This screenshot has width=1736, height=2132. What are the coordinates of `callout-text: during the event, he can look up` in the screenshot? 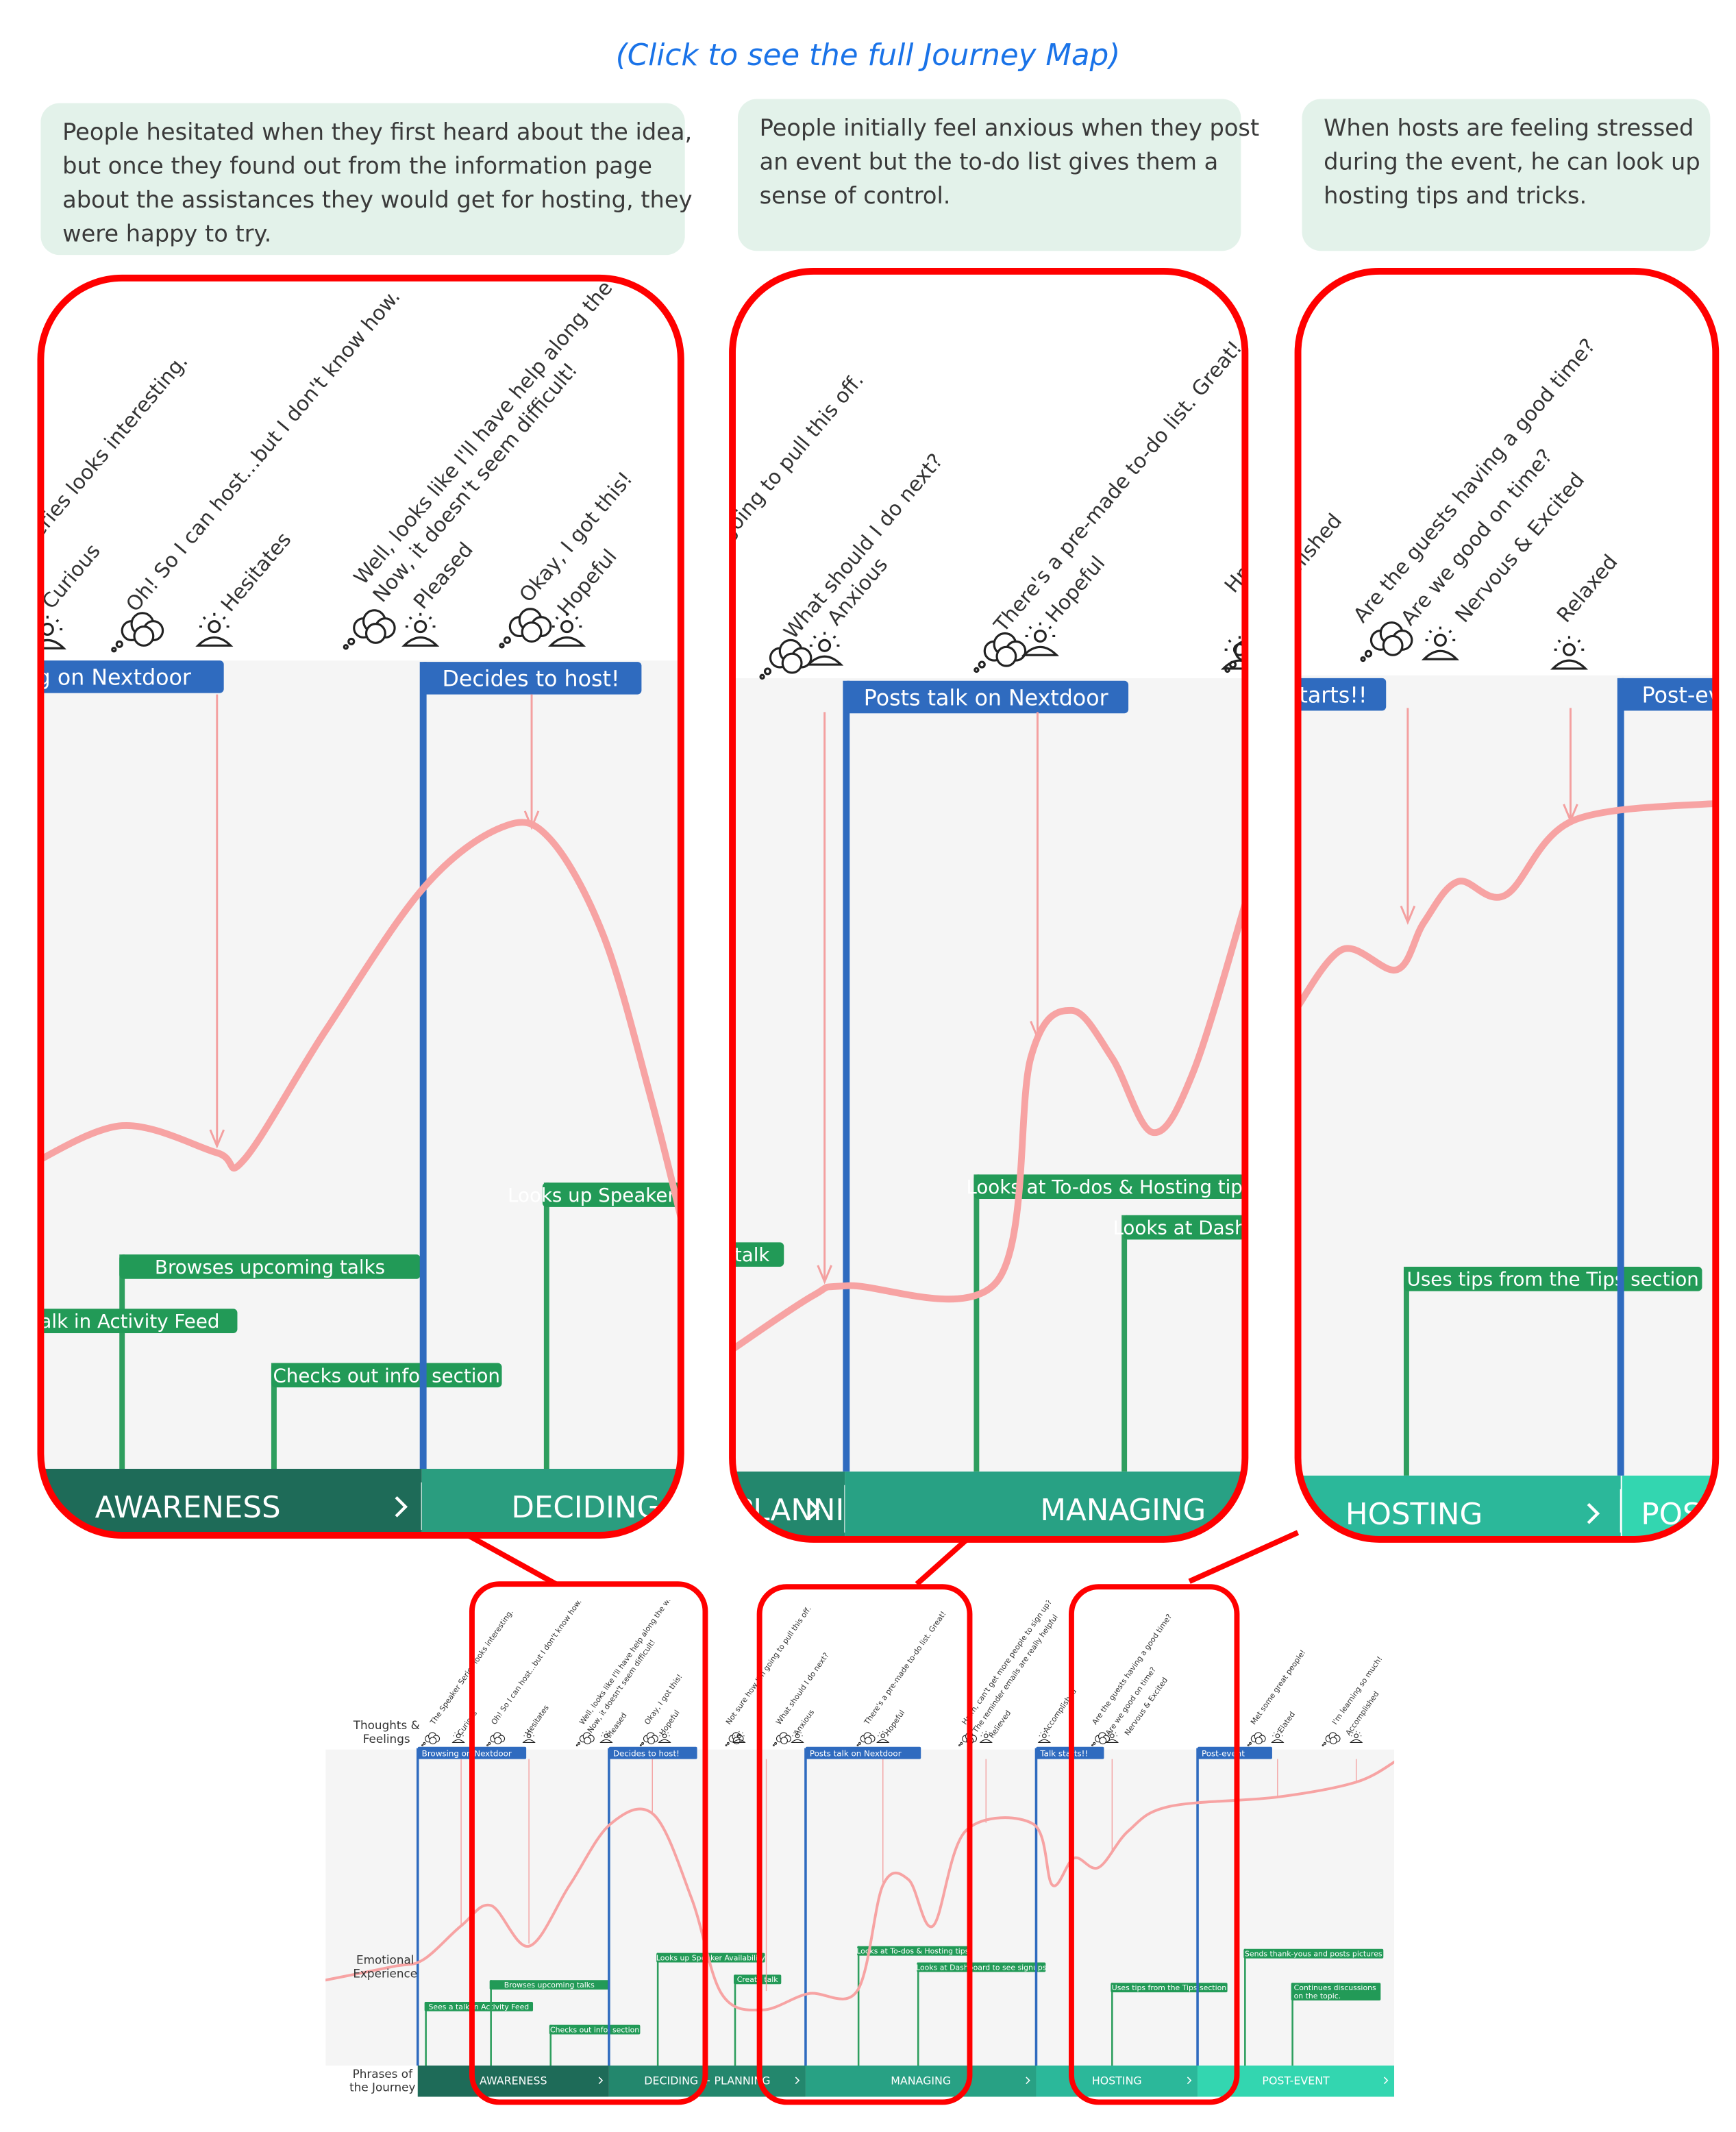 It's located at (1512, 162).